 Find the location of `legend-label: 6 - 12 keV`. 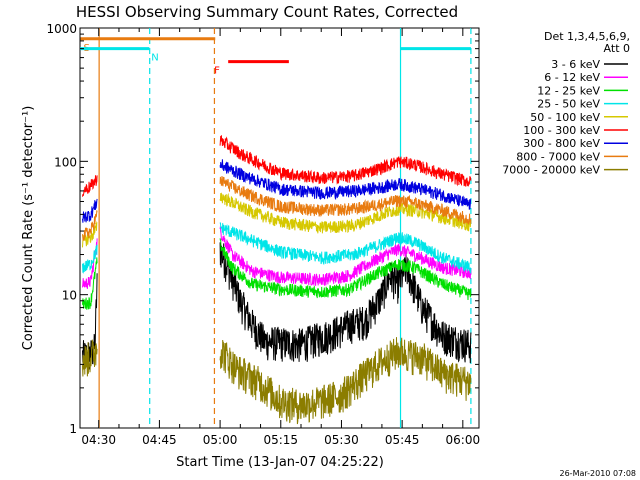

legend-label: 6 - 12 keV is located at coordinates (572, 77).